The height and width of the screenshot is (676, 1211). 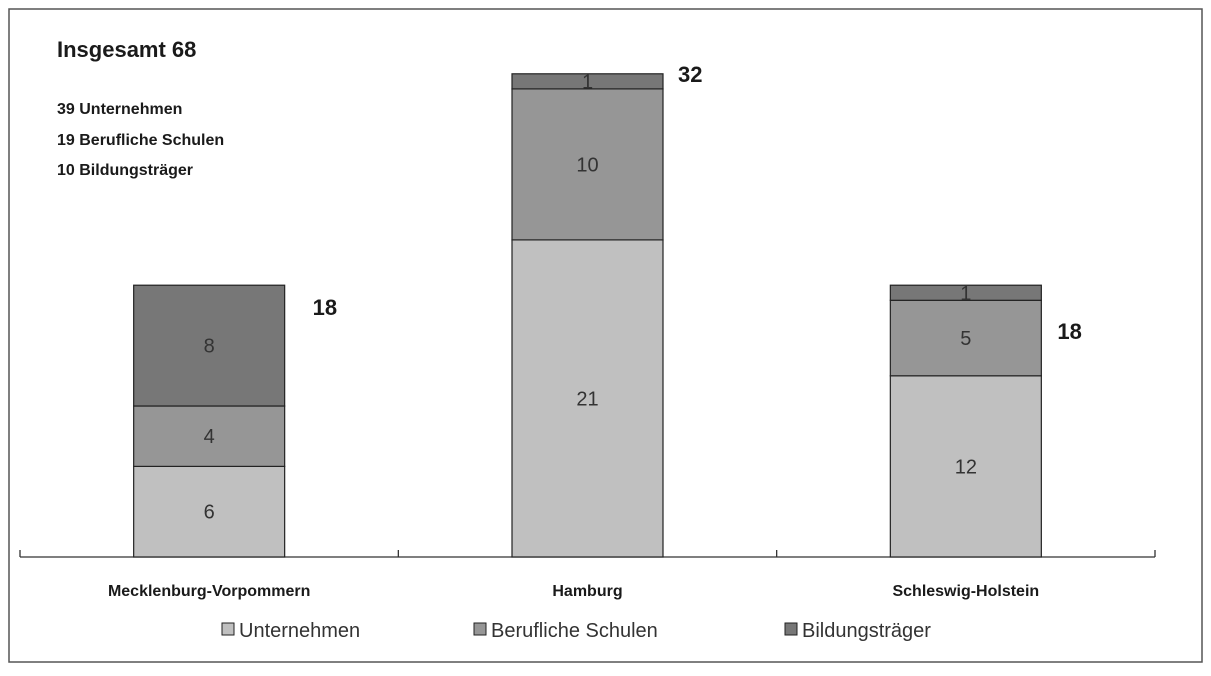 What do you see at coordinates (480, 629) in the screenshot?
I see `legend-swatch-berufliche-schulen` at bounding box center [480, 629].